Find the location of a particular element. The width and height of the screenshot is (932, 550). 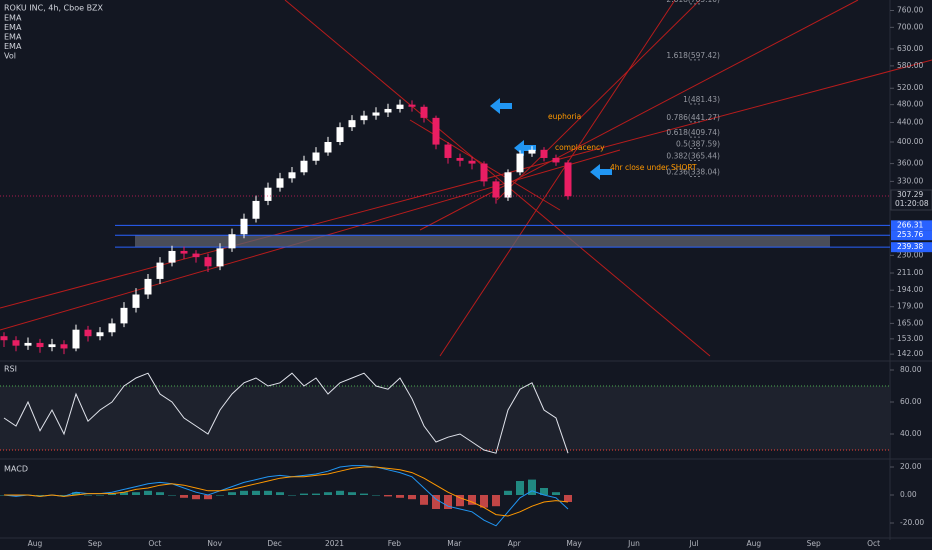

fib-label: 1.618(597.42) is located at coordinates (693, 55).